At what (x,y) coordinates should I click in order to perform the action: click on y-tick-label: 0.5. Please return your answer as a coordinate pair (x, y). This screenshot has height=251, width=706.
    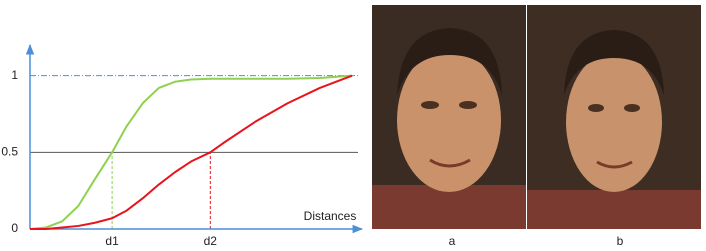
    Looking at the image, I should click on (9, 152).